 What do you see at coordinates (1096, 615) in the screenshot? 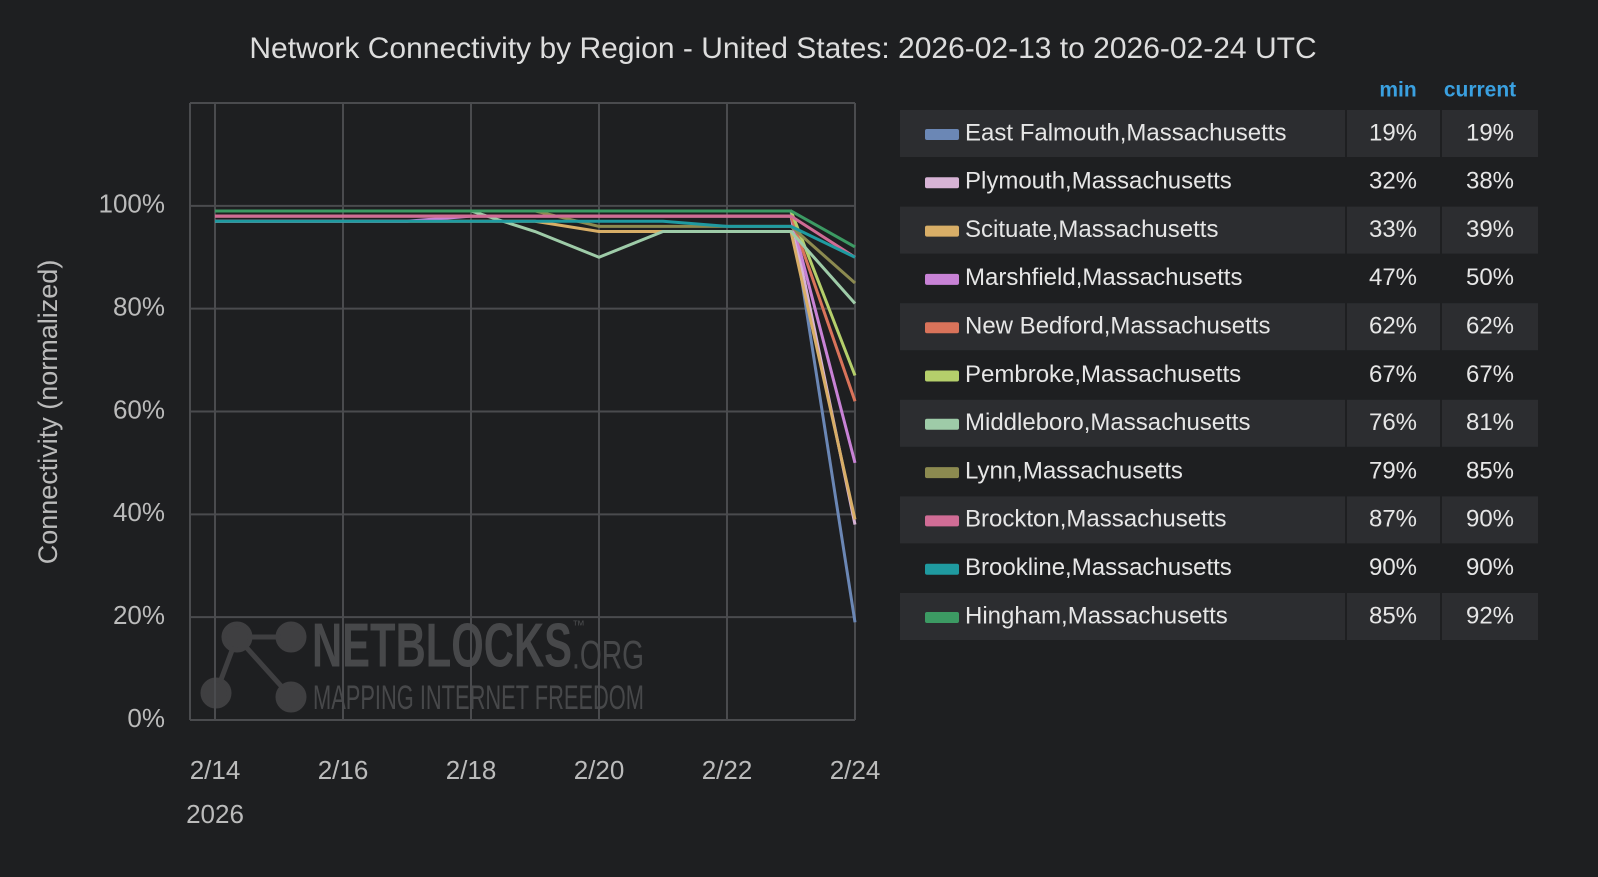
I see `legend-label: Hingham,Massachusetts` at bounding box center [1096, 615].